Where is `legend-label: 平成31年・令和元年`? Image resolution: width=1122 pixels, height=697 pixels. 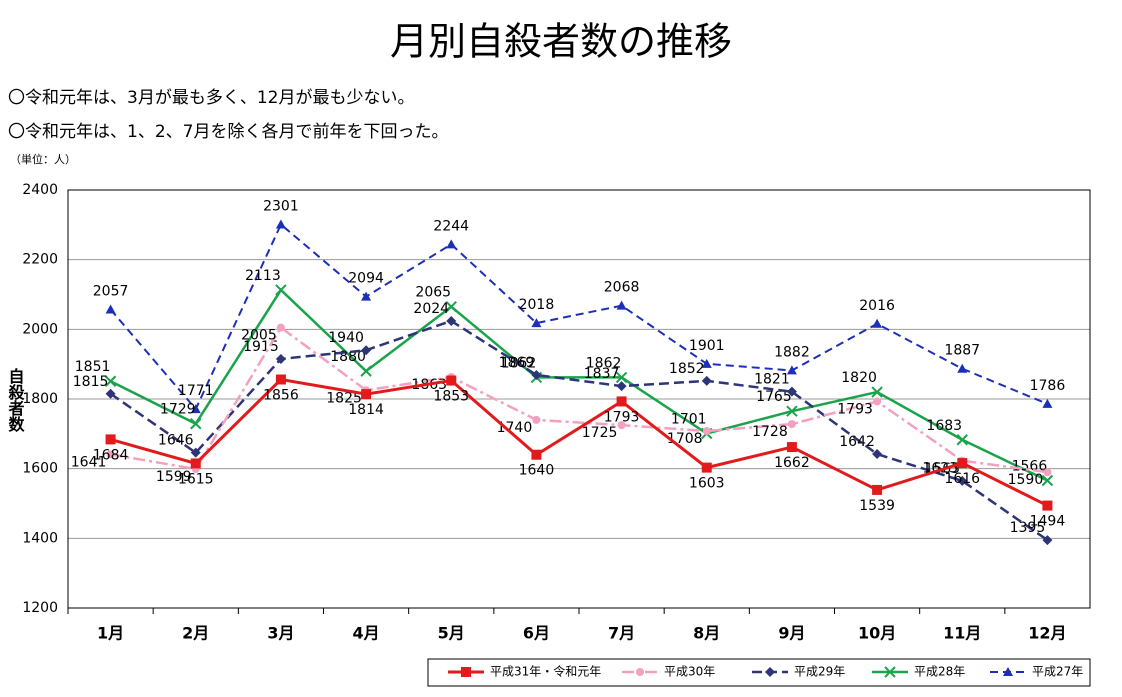
legend-label: 平成31年・令和元年 is located at coordinates (545, 671).